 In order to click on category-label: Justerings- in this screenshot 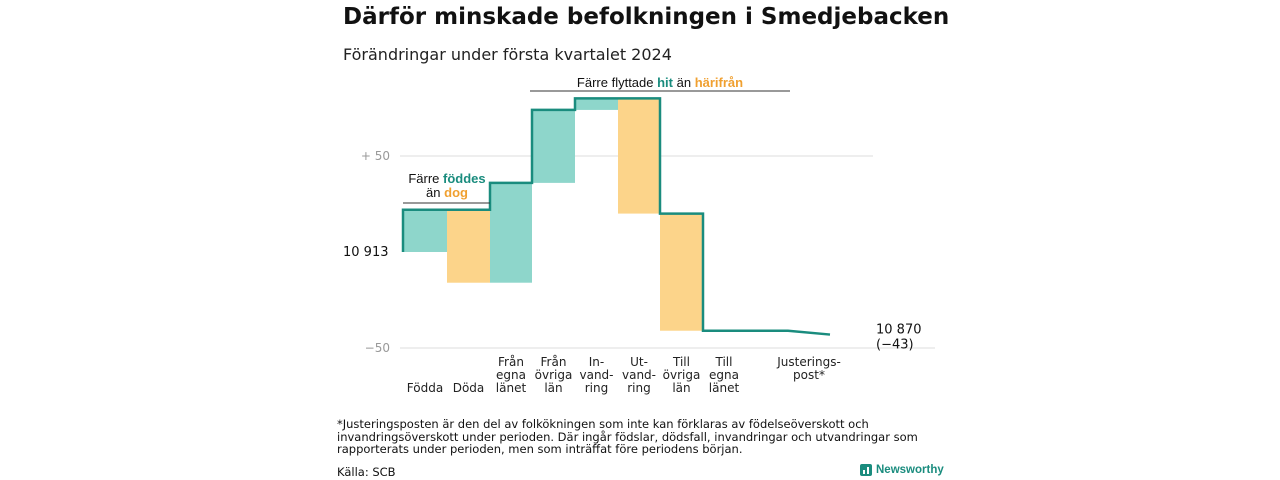, I will do `click(808, 362)`.